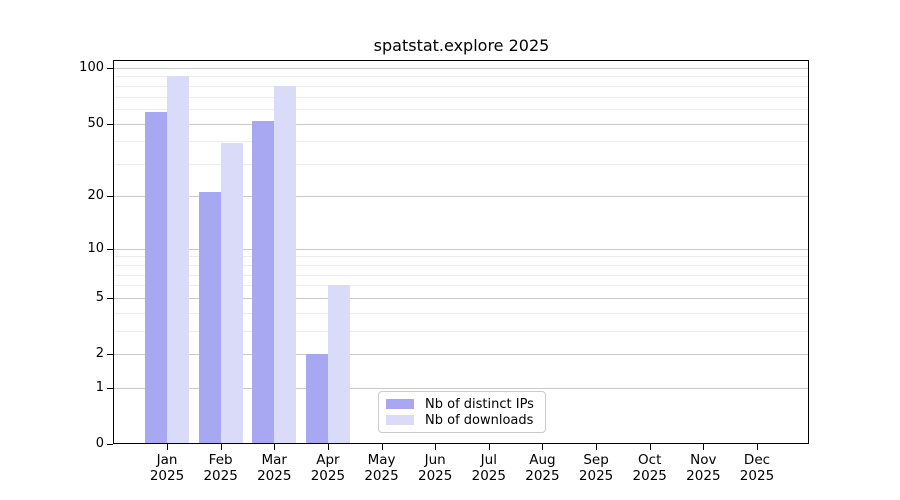 This screenshot has width=900, height=500. Describe the element at coordinates (316, 399) in the screenshot. I see `bar-distinct-ips-apr` at that location.